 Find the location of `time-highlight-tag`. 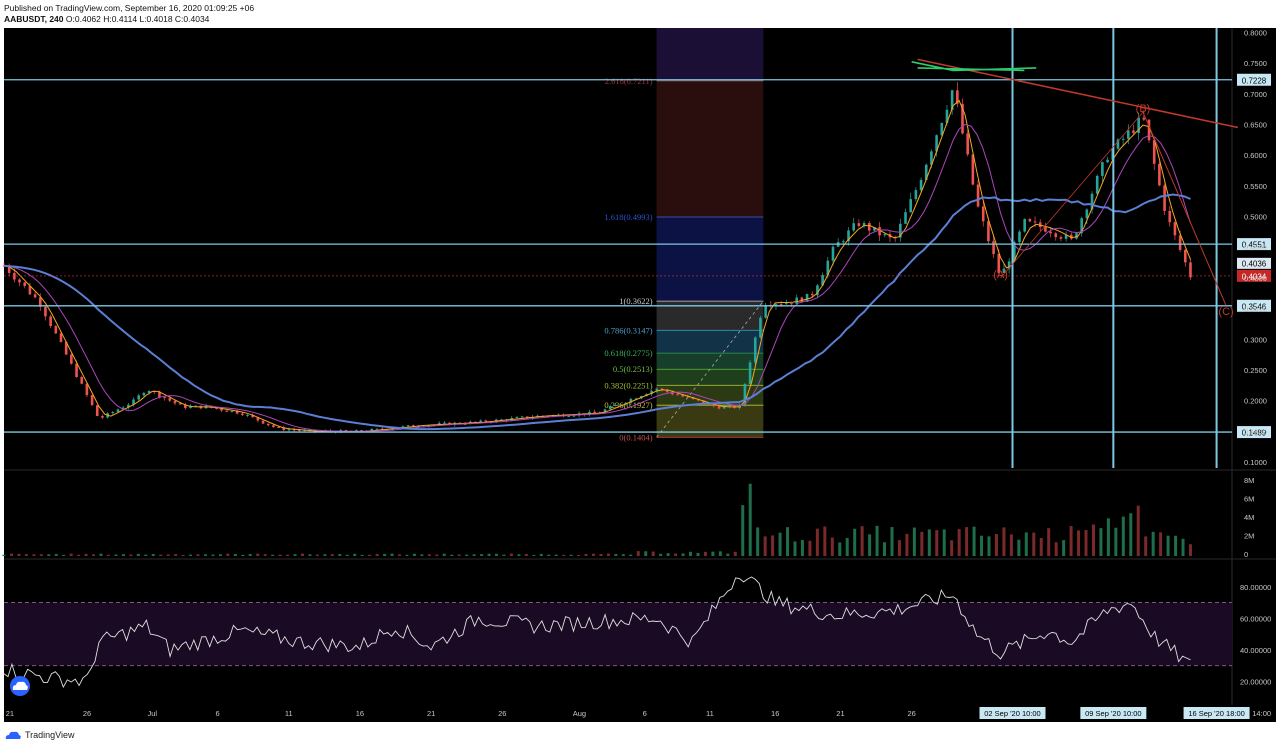

time-highlight-tag is located at coordinates (1012, 713).